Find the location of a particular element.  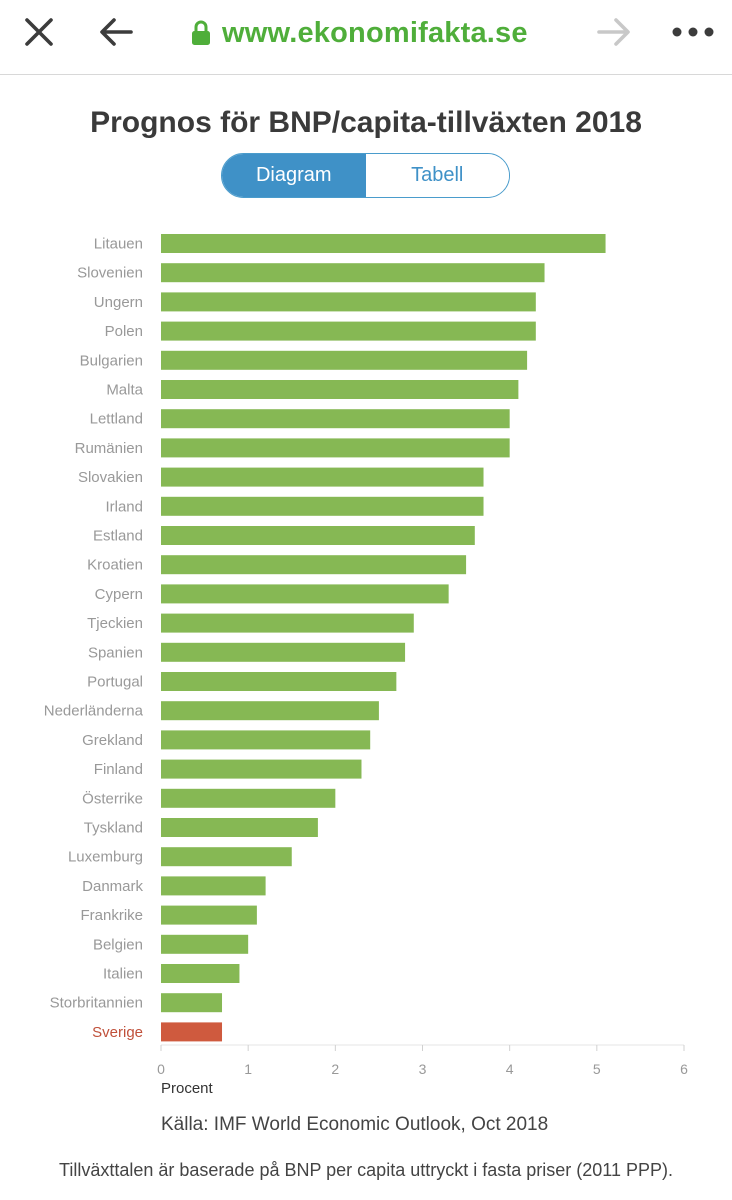

tab-diagram: Diagram is located at coordinates (294, 175).